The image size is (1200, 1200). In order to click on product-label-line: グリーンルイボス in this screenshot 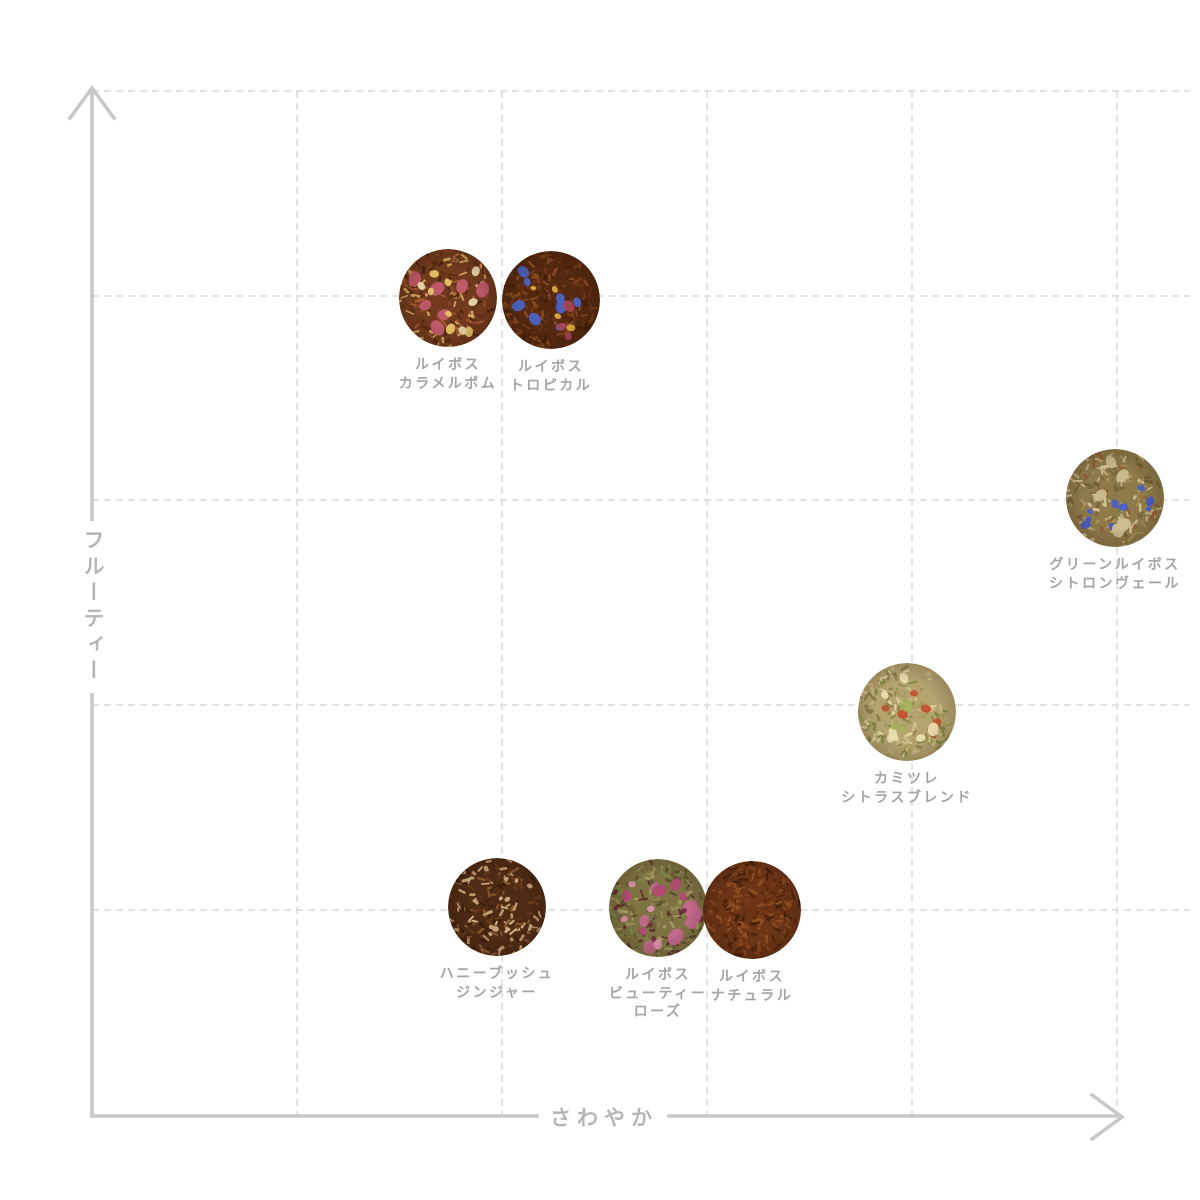, I will do `click(1115, 564)`.